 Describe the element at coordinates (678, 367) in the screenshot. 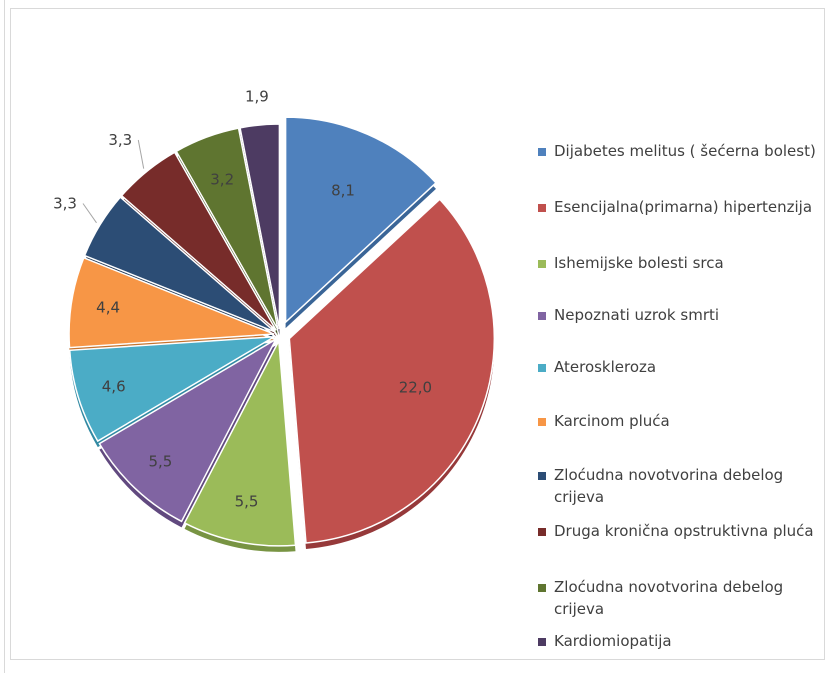

I see `legend-item-5: Ateroskleroza` at that location.